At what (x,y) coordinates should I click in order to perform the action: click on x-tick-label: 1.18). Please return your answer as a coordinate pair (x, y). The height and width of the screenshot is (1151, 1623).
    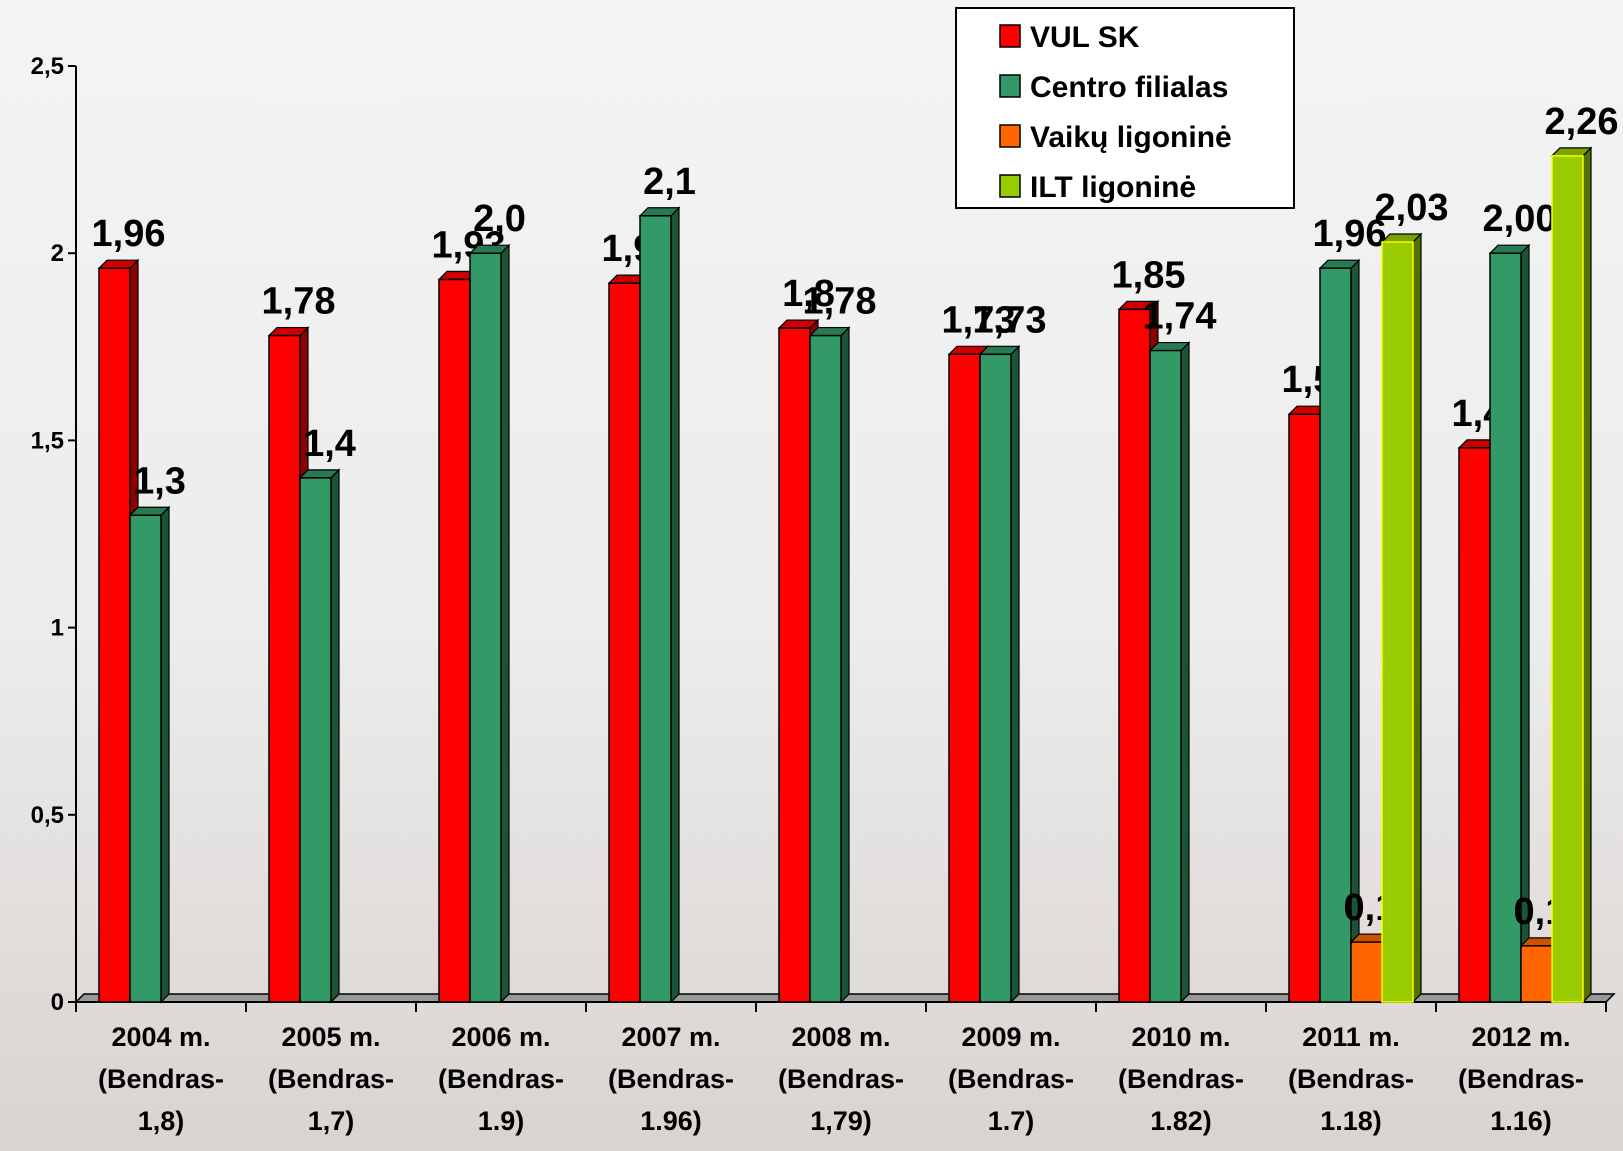
    Looking at the image, I should click on (1351, 1121).